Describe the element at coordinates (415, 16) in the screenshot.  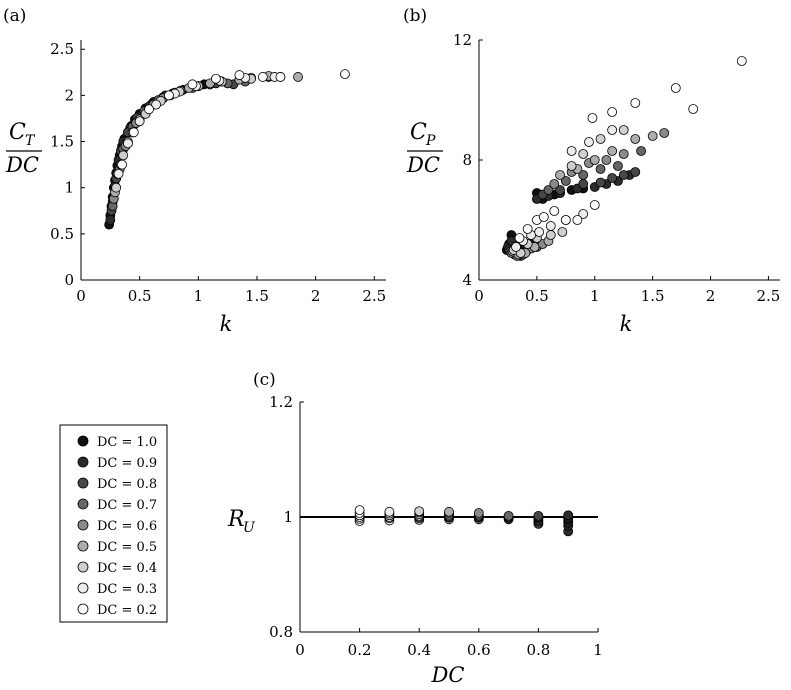
I see `panel-b-label: (b)` at that location.